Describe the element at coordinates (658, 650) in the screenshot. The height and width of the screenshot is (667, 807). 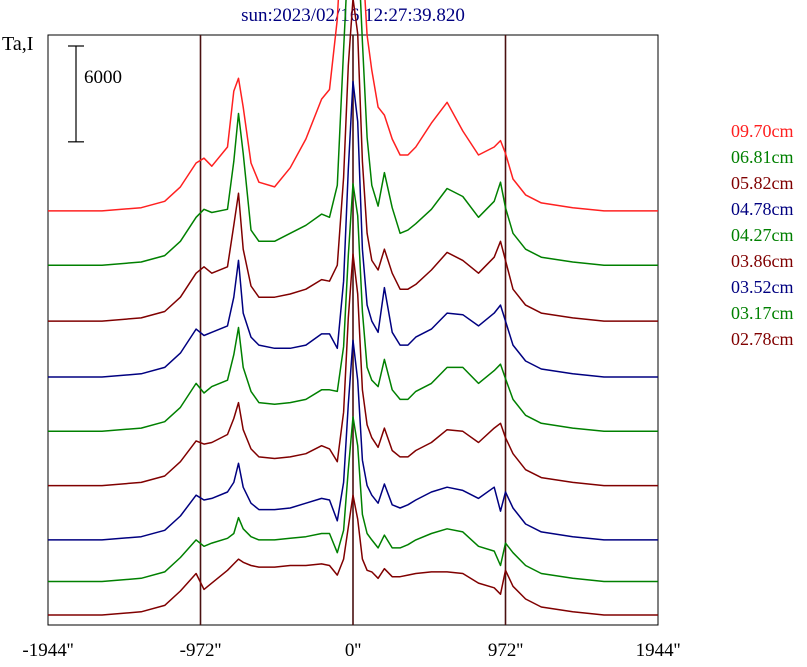
I see `x-tick-label-4: 1944''` at that location.